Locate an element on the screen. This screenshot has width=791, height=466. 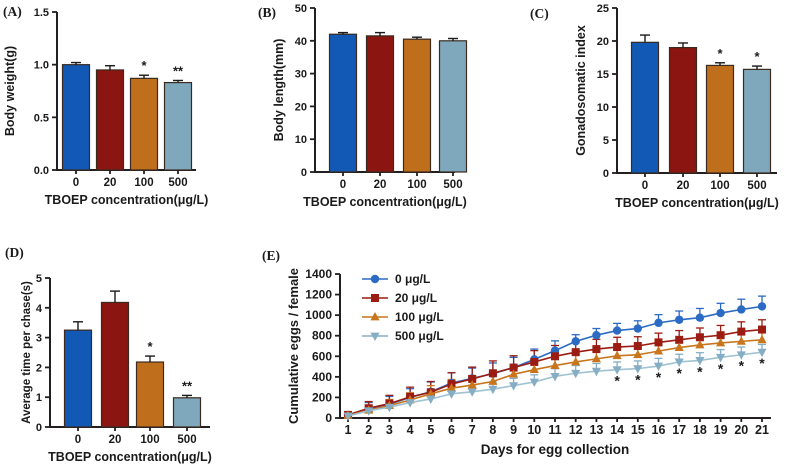
svg-text: 11 is located at coordinates (554, 430).